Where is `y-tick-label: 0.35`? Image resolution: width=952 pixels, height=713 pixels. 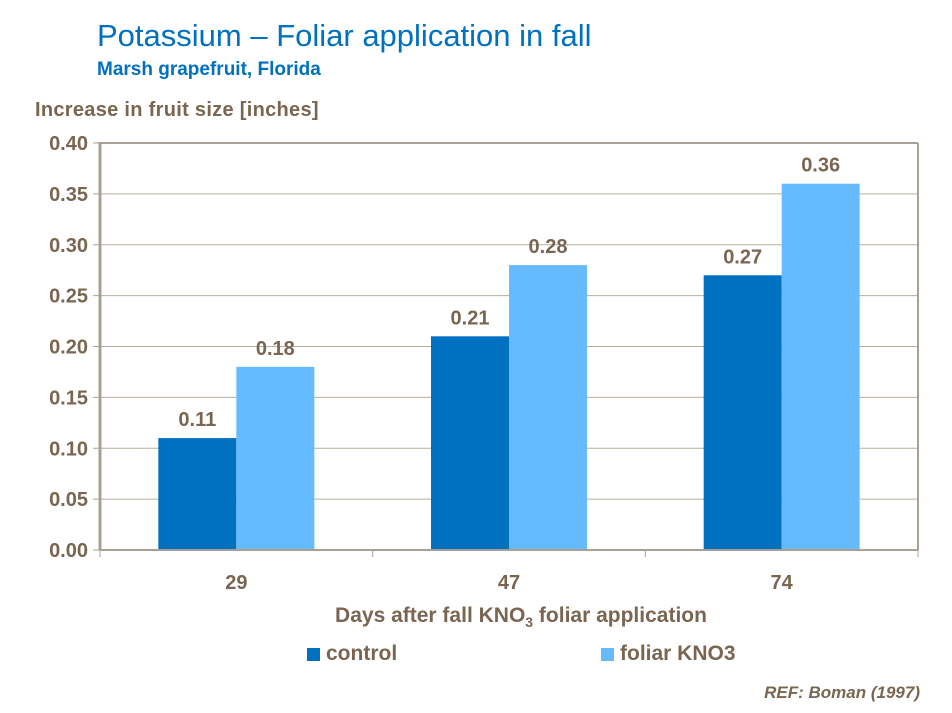 y-tick-label: 0.35 is located at coordinates (68, 195).